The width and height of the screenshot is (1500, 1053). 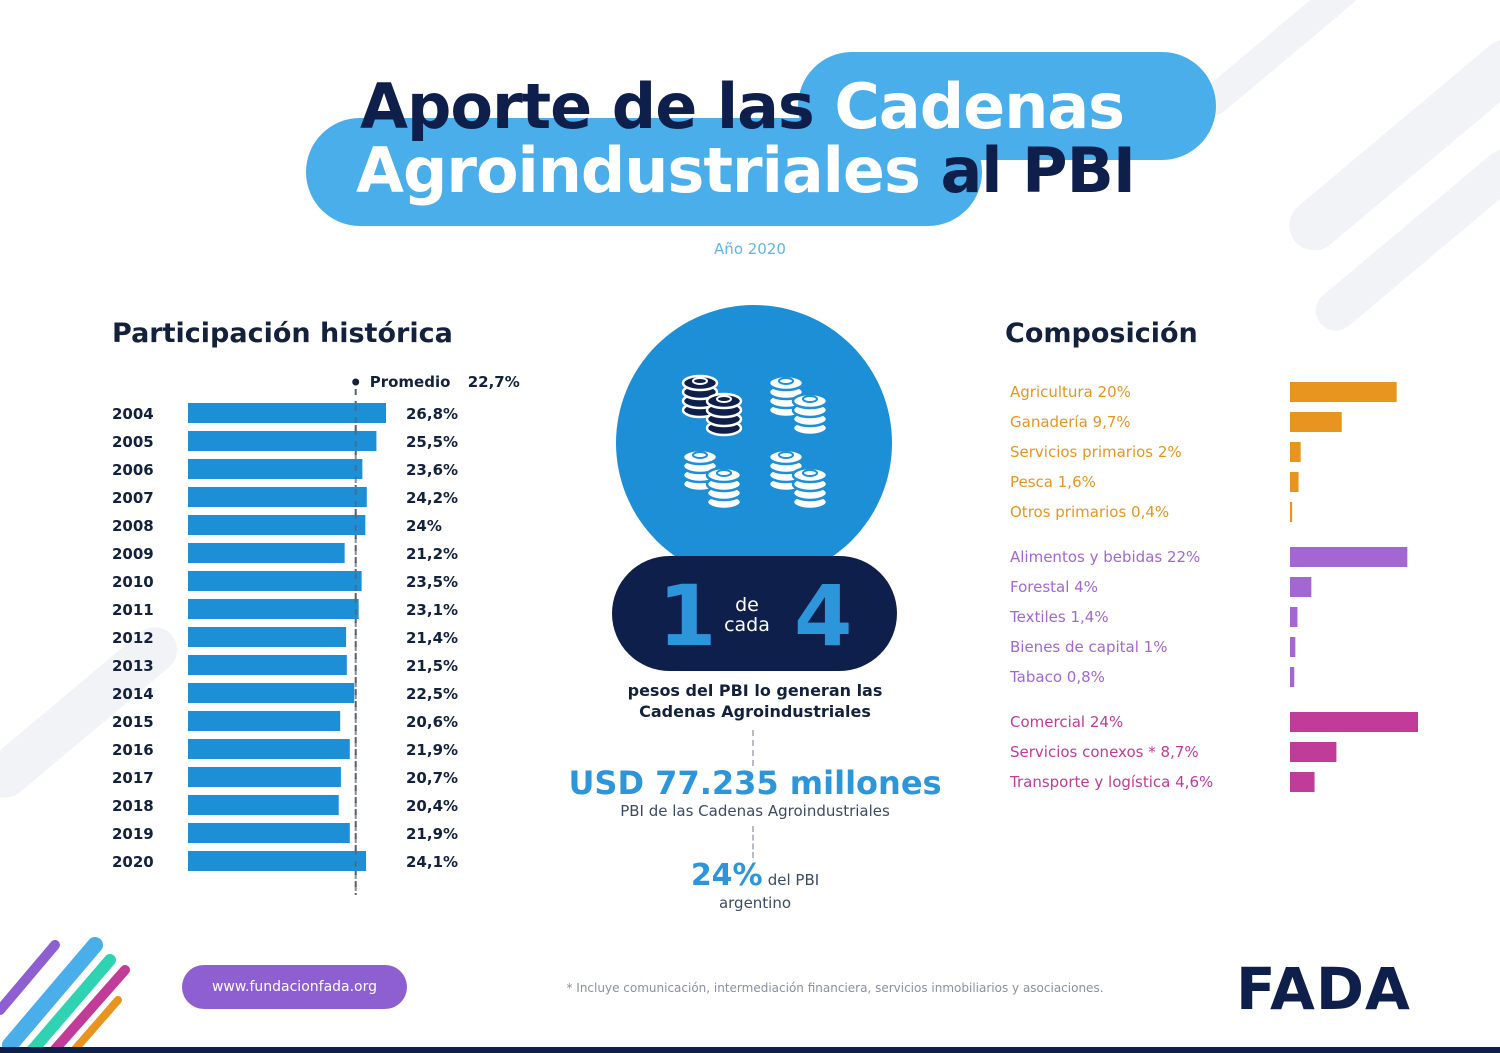 I want to click on history-value-label: 24,1%, so click(x=432, y=862).